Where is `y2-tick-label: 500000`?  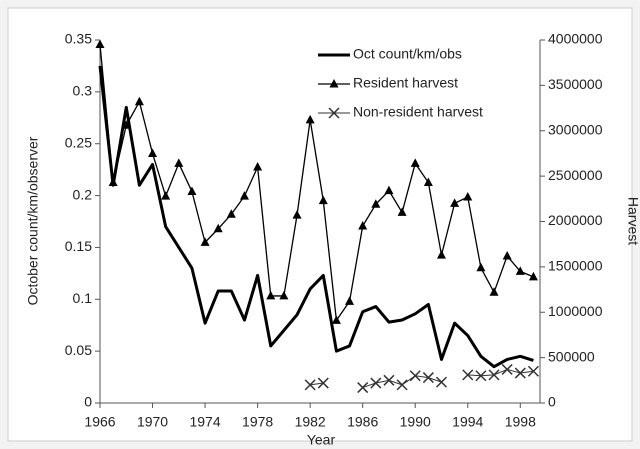
y2-tick-label: 500000 is located at coordinates (571, 356).